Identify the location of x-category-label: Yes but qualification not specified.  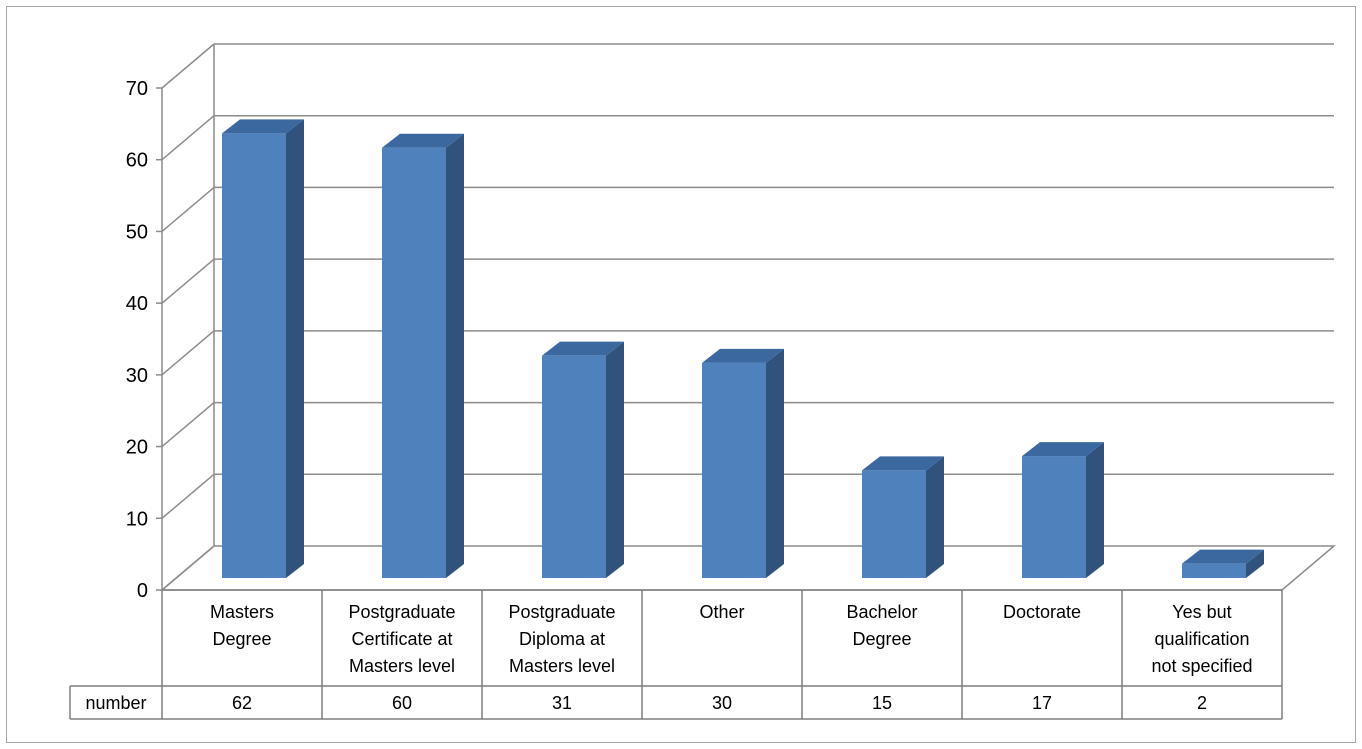
(1201, 639).